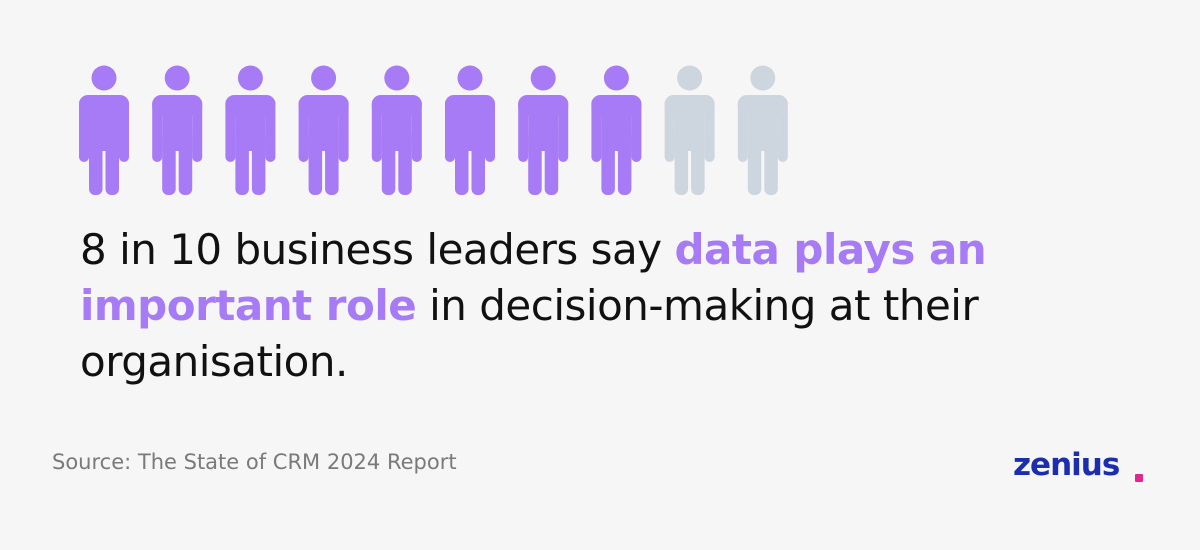 Image resolution: width=1200 pixels, height=550 pixels. Describe the element at coordinates (377, 249) in the screenshot. I see `headline-text: 8 in 10 business leaders say` at that location.